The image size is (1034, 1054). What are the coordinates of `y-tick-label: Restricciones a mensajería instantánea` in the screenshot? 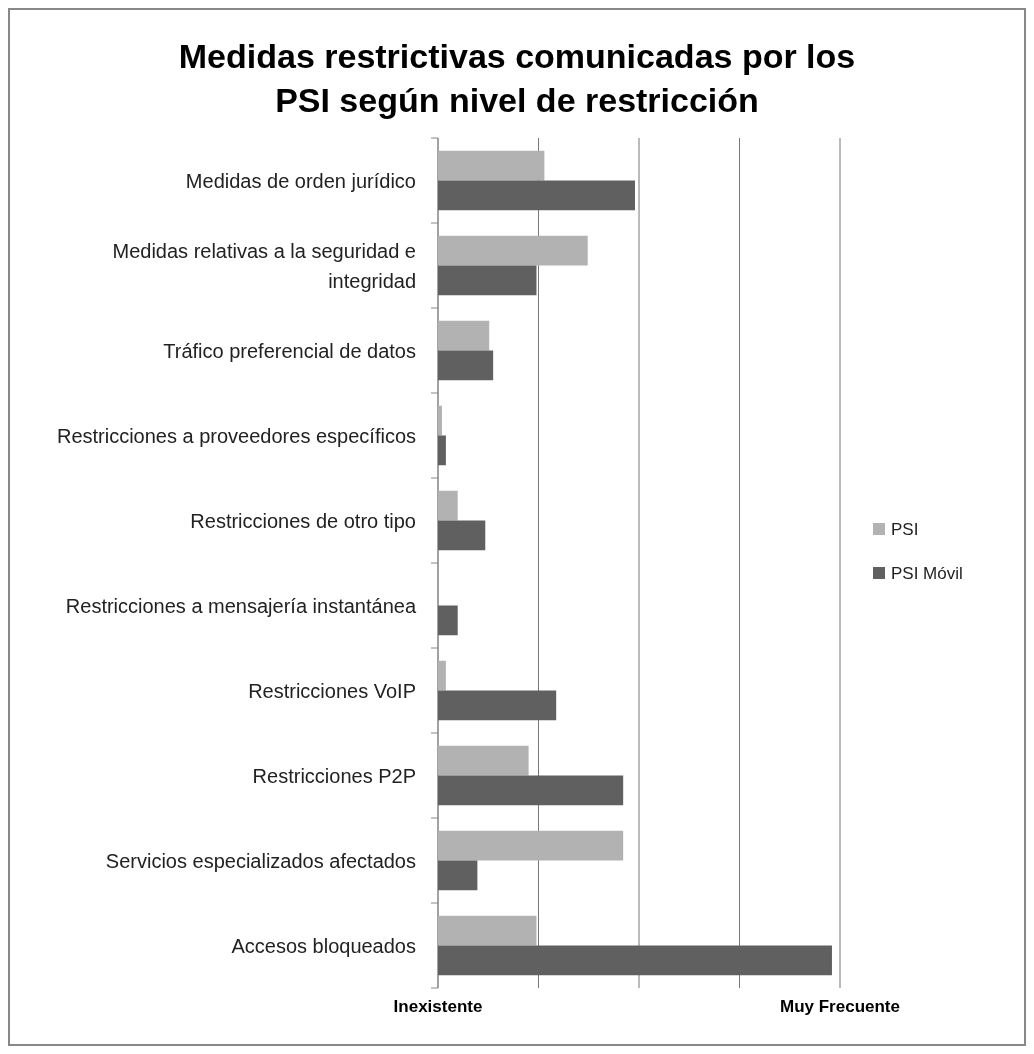 It's located at (241, 605).